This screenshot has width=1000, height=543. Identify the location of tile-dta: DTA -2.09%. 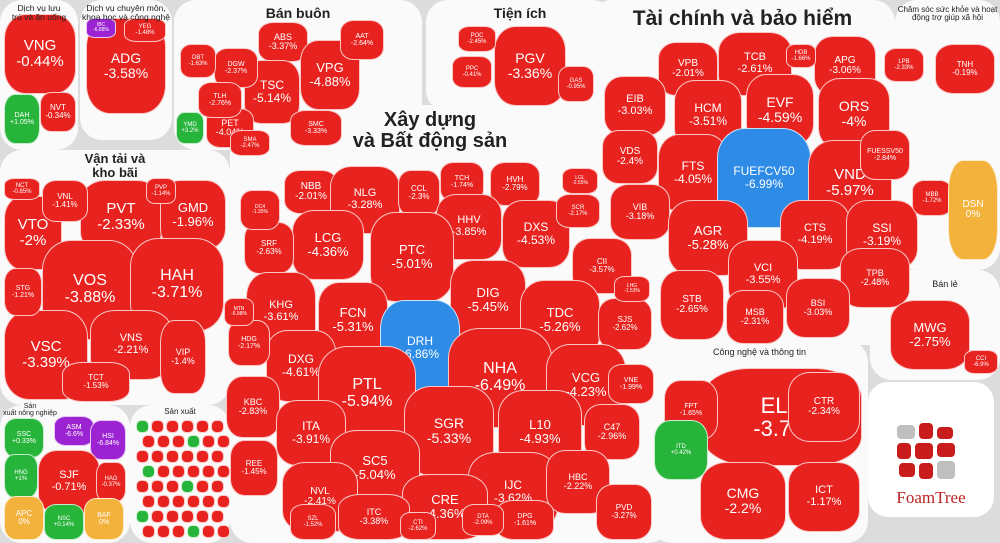
(483, 520).